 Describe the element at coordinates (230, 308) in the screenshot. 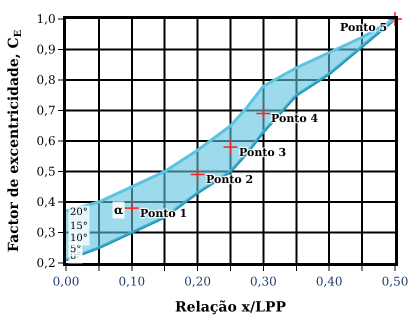

I see `x-axis-title: Relação x/LPP` at that location.